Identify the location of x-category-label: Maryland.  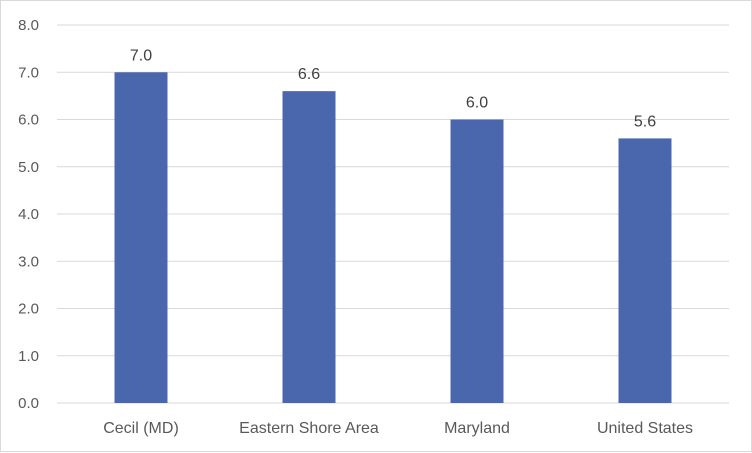
(477, 428).